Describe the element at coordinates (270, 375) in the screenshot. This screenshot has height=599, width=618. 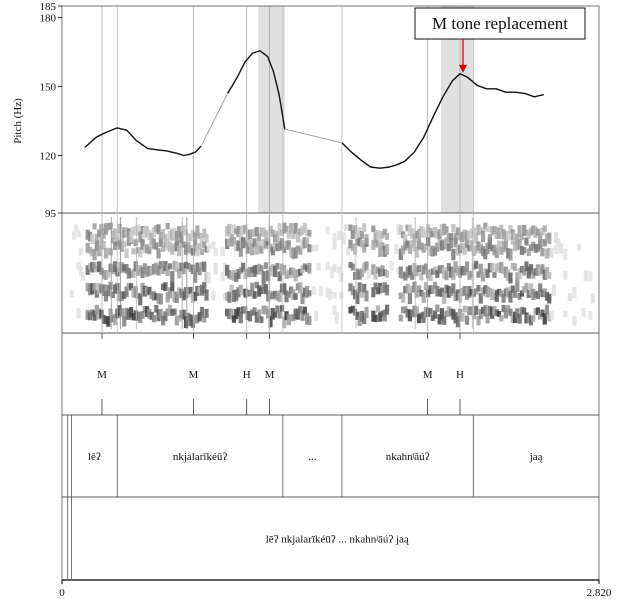
I see `tone-label: M` at that location.